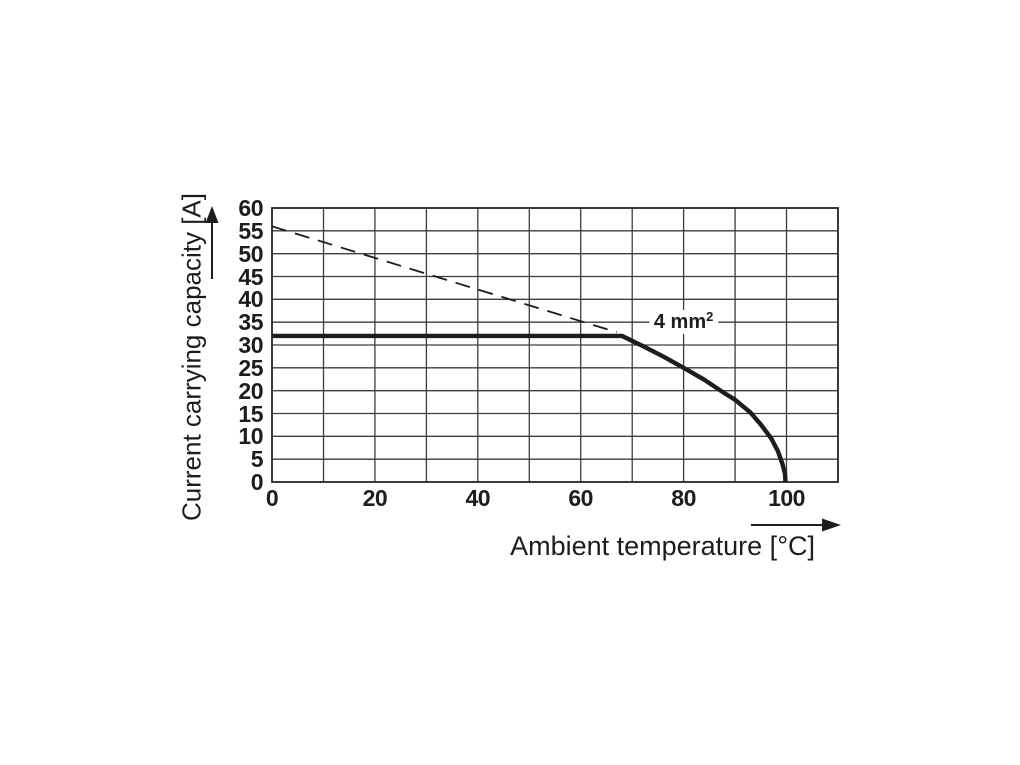 The image size is (1020, 765). I want to click on y-tick-label: 45, so click(250, 276).